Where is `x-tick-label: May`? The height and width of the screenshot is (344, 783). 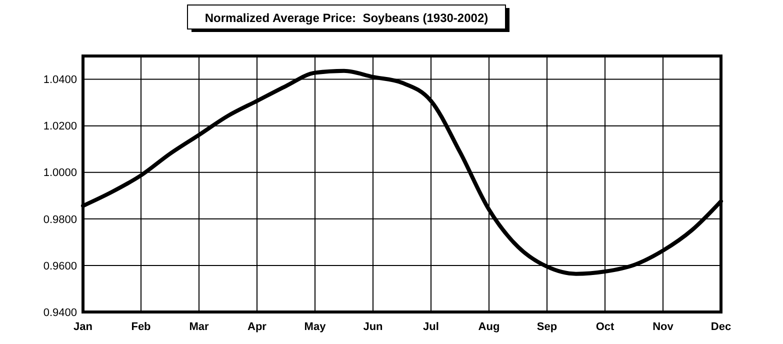 x-tick-label: May is located at coordinates (315, 327).